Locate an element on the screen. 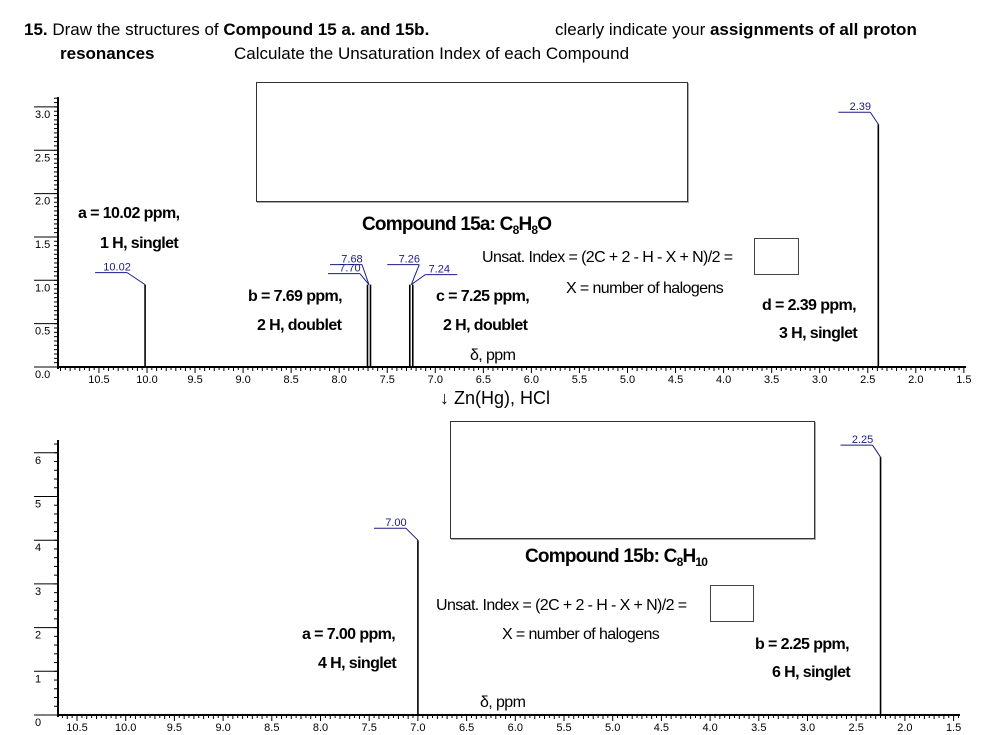 The image size is (1001, 735). structure-box-15b is located at coordinates (632, 480).